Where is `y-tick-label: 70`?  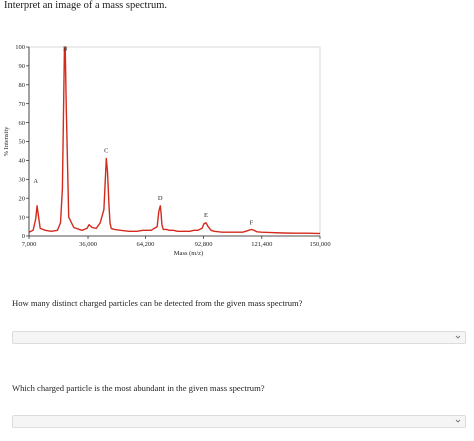
y-tick-label: 70 is located at coordinates (22, 104).